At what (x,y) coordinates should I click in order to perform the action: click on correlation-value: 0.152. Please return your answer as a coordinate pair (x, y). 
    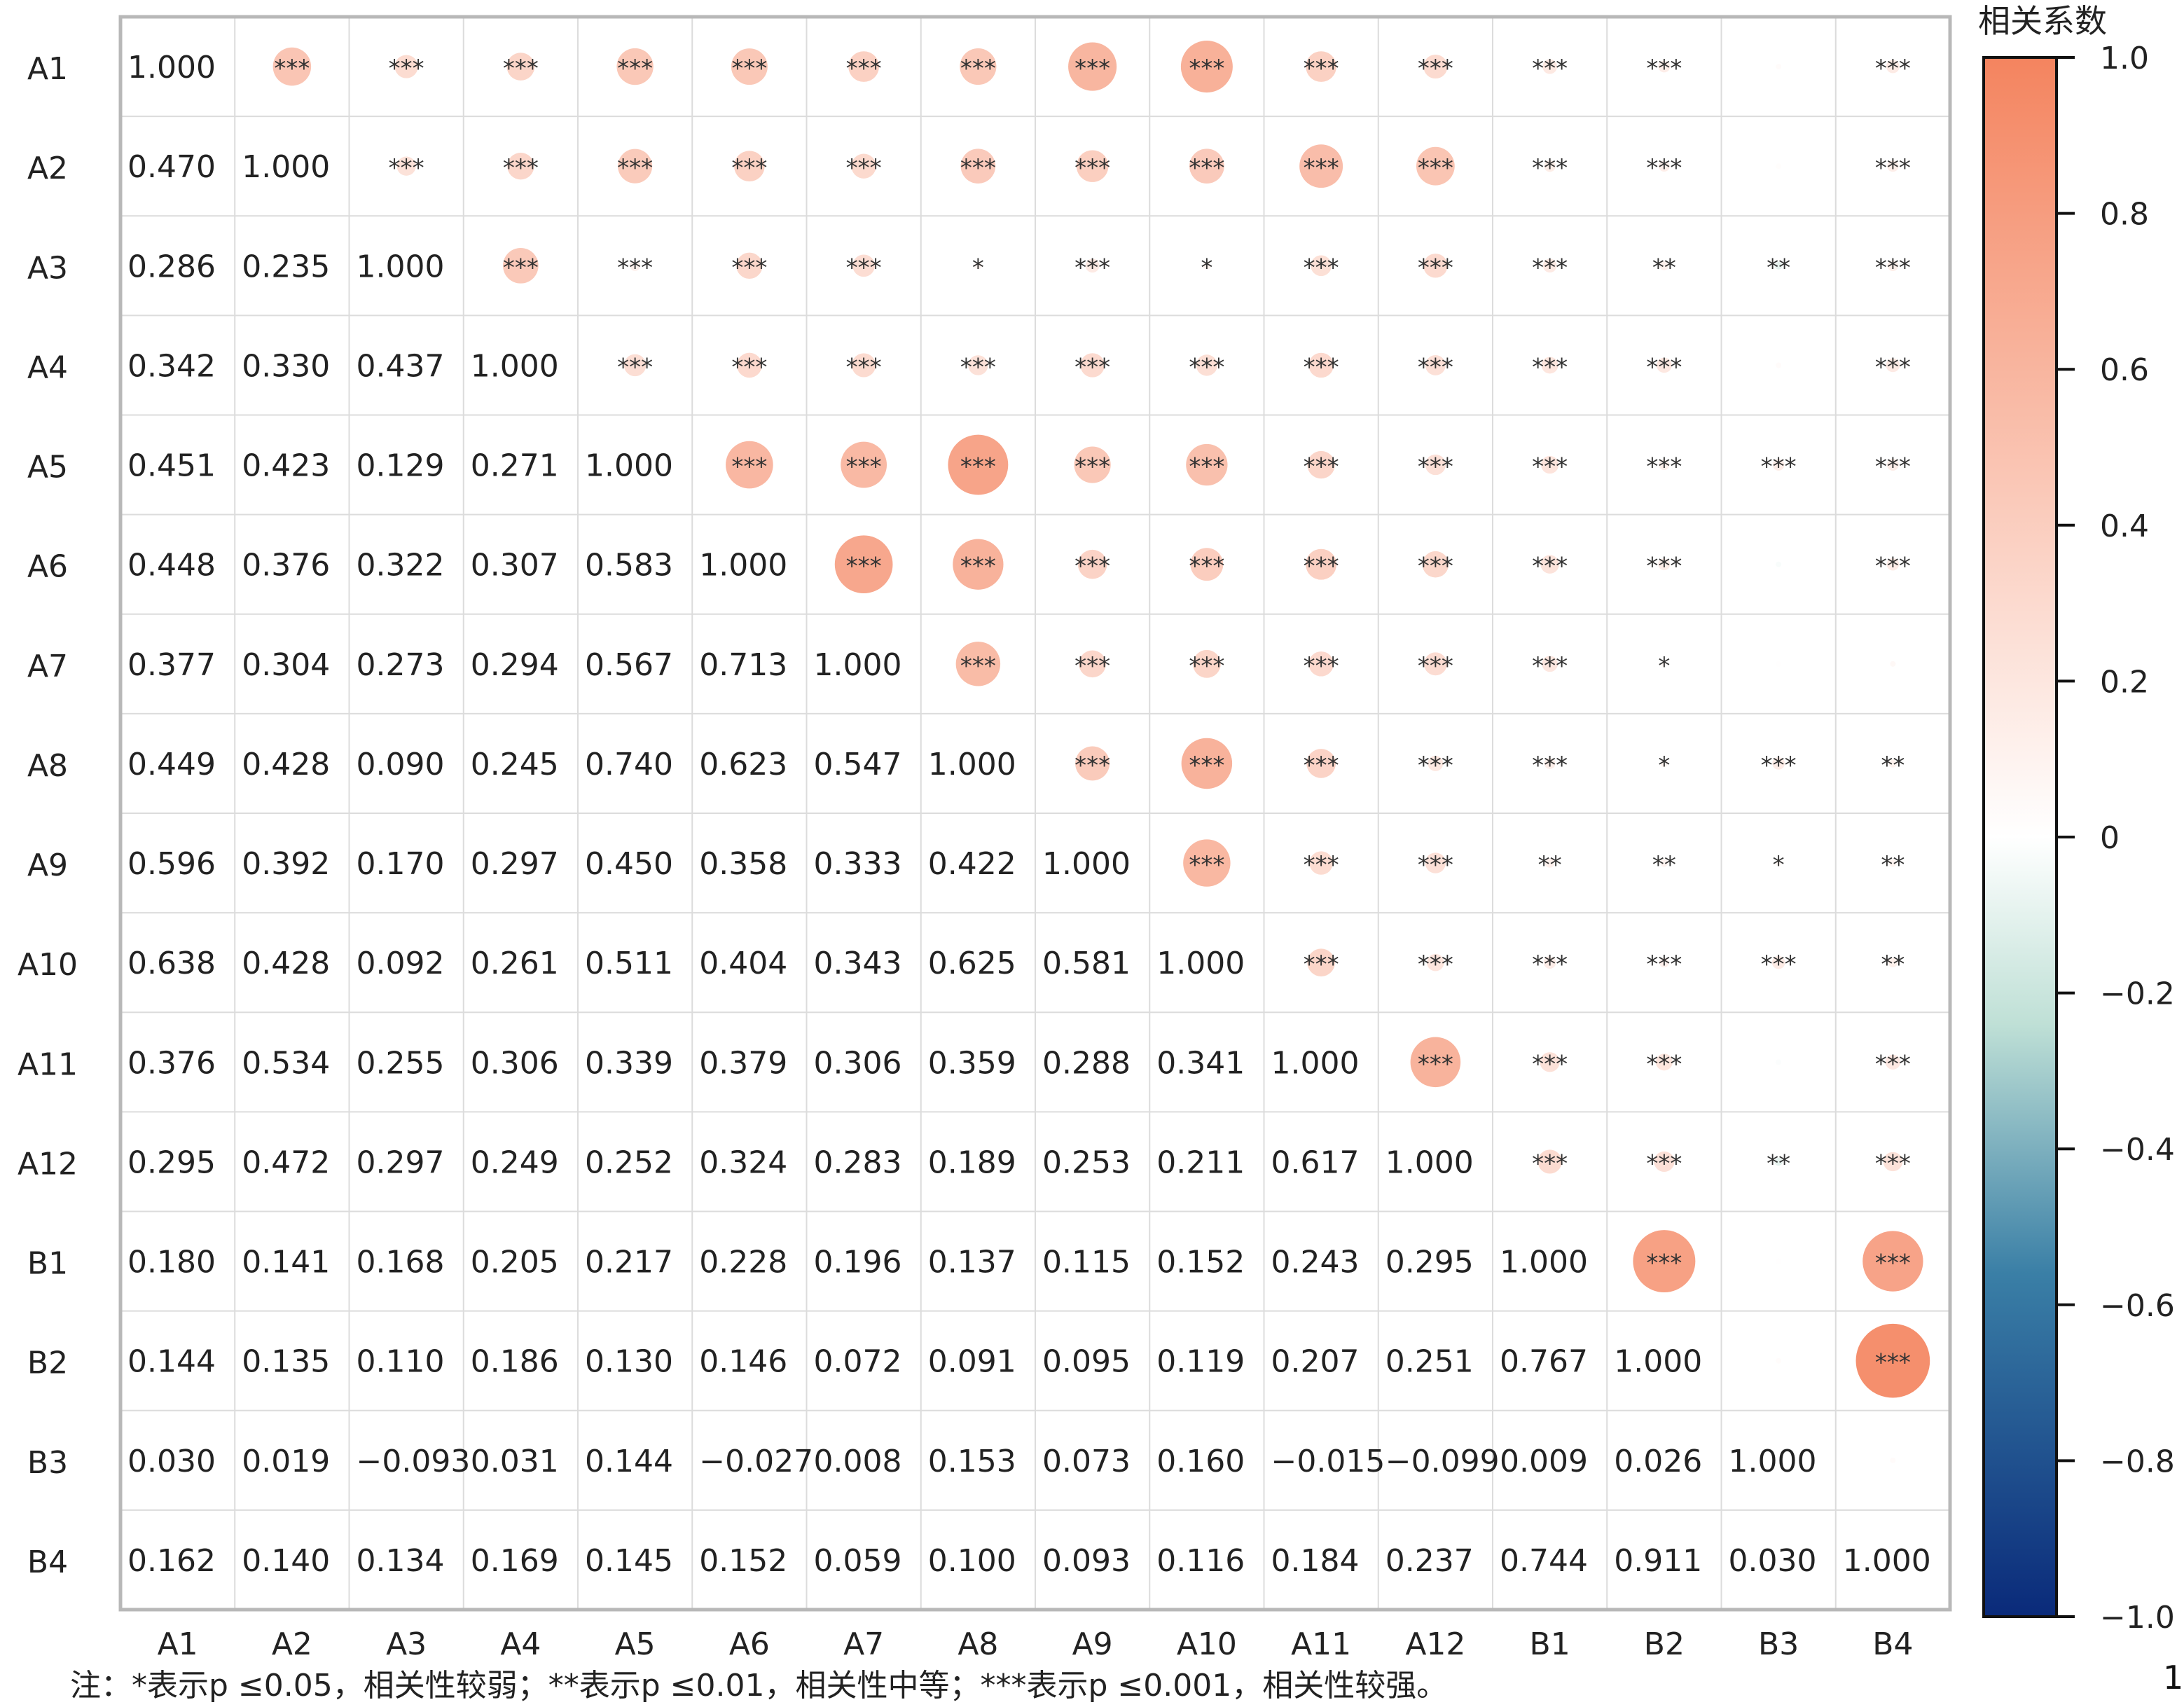
    Looking at the image, I should click on (743, 1561).